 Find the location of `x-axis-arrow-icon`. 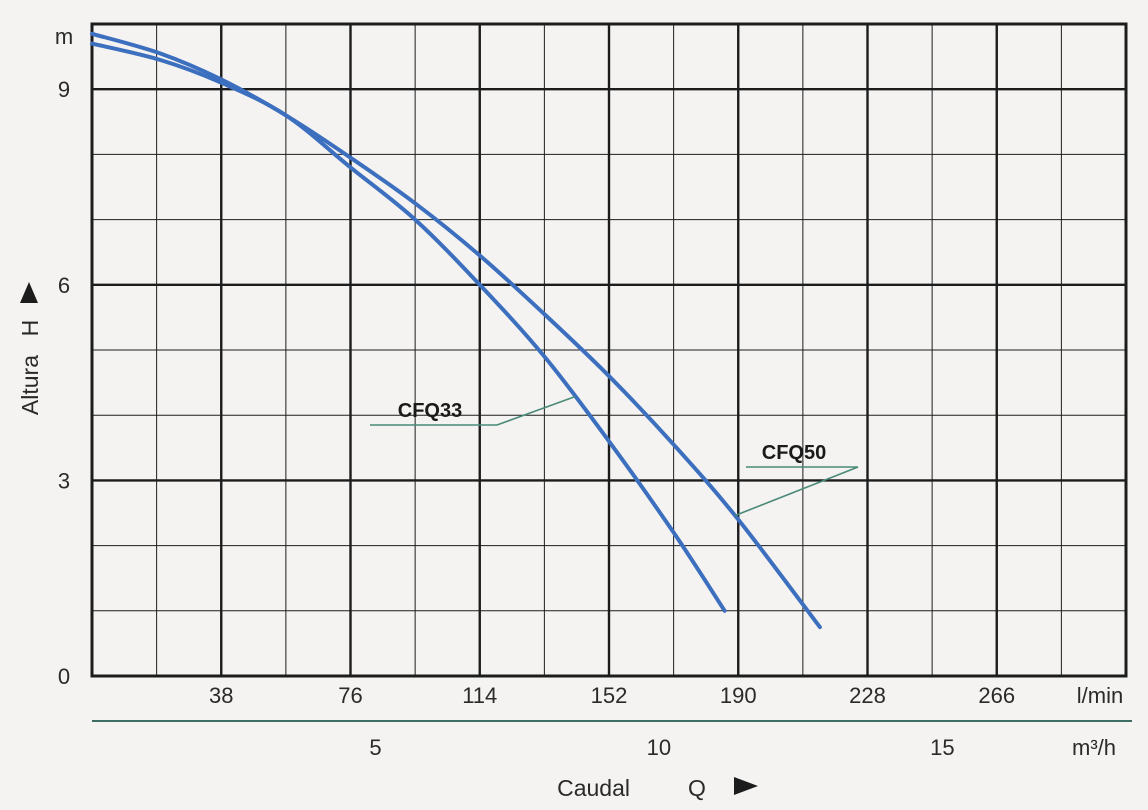

x-axis-arrow-icon is located at coordinates (746, 786).